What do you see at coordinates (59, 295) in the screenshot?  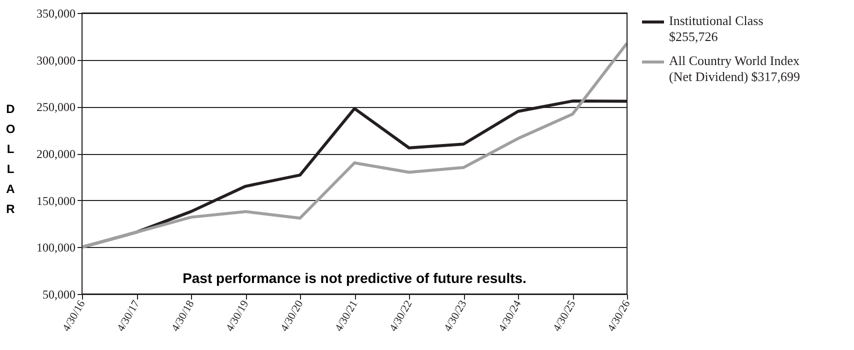 I see `y-tick-label: 50,000` at bounding box center [59, 295].